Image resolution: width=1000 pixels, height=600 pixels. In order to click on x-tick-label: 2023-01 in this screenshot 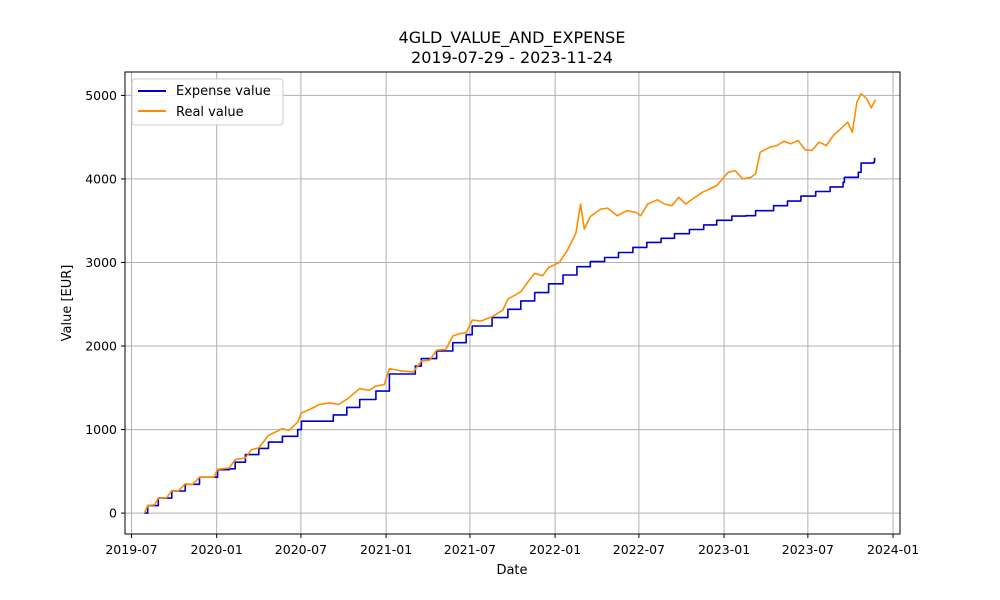, I will do `click(724, 549)`.